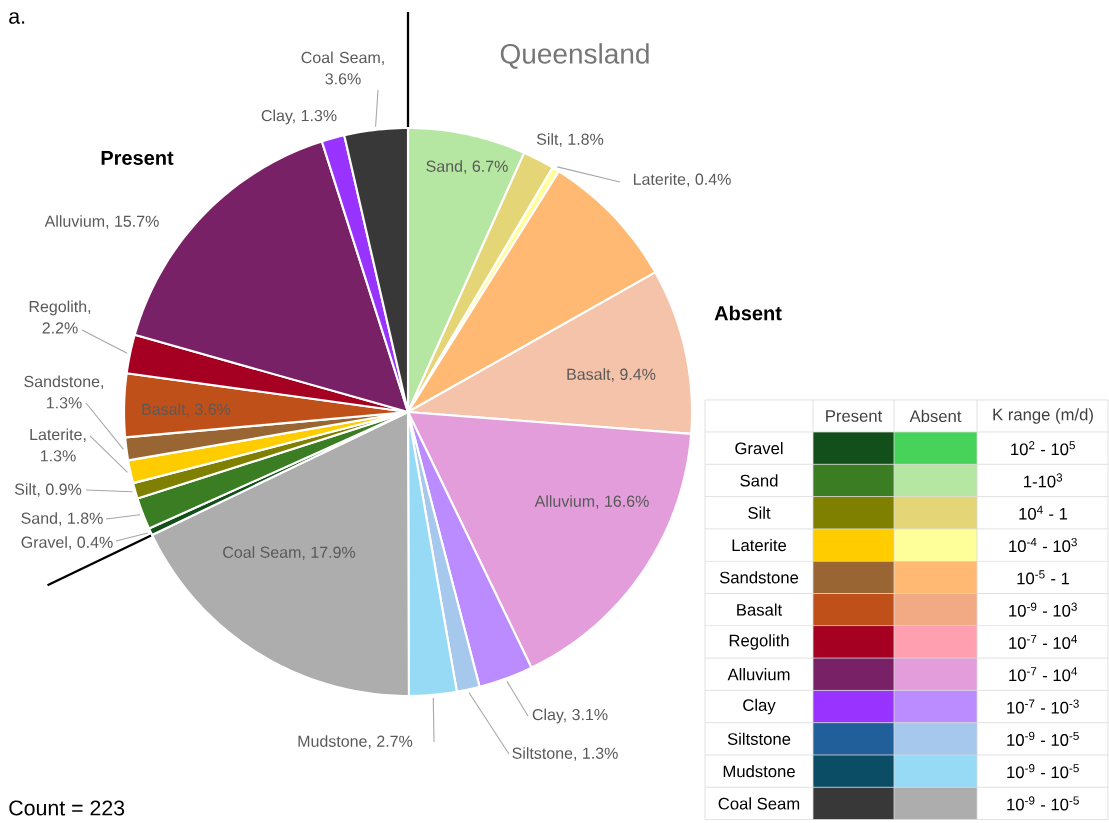 The height and width of the screenshot is (823, 1109). Describe the element at coordinates (467, 167) in the screenshot. I see `slice-label: Sand, 6.7%` at that location.